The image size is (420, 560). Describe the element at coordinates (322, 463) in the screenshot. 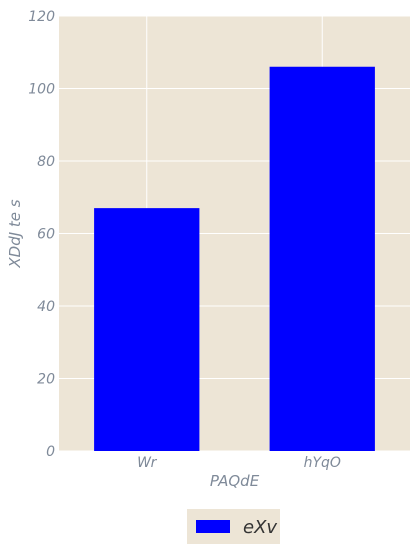

I see `x-tick-label: hYqO` at that location.